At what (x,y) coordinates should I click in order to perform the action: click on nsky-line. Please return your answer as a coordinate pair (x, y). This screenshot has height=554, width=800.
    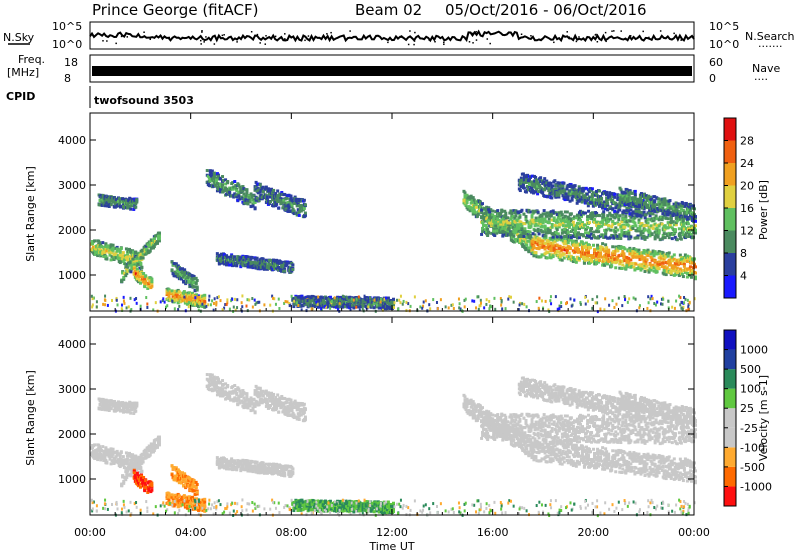
    Looking at the image, I should click on (392, 36).